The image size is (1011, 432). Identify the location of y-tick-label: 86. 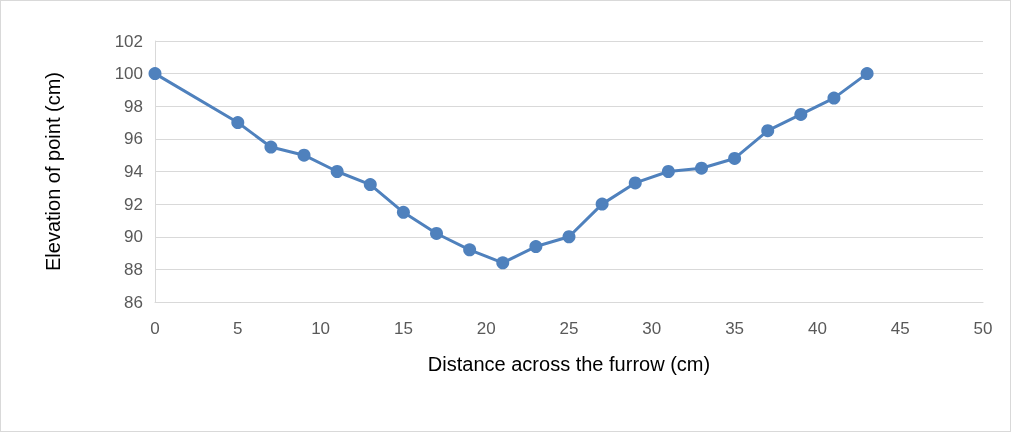
(133, 302).